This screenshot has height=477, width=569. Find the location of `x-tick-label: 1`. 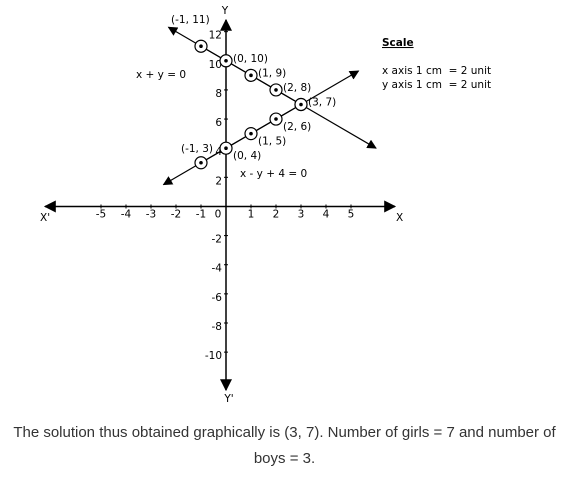

x-tick-label: 1 is located at coordinates (251, 214).